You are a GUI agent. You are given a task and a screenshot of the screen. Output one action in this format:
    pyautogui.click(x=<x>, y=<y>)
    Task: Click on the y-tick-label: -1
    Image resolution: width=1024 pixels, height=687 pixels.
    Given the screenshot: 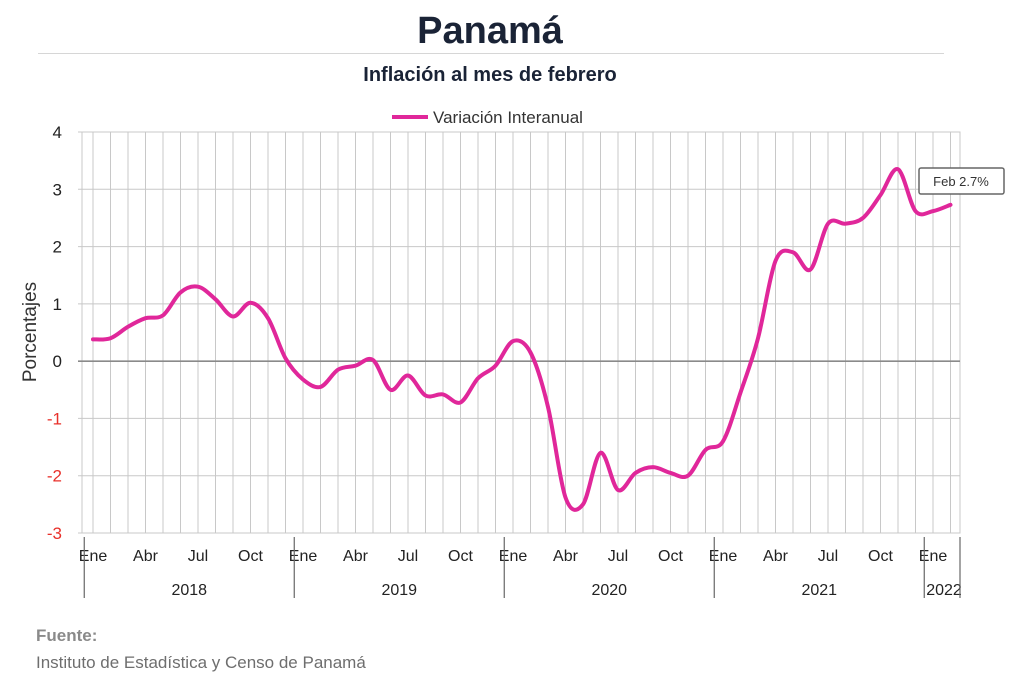 What is the action you would take?
    pyautogui.click(x=54, y=418)
    